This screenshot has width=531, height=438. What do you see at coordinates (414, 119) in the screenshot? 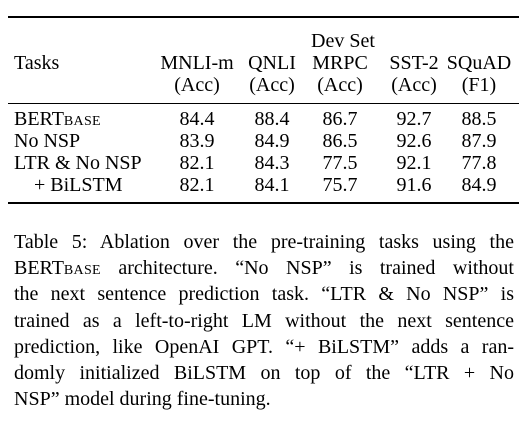
I see `table-cell: 92.7` at bounding box center [414, 119].